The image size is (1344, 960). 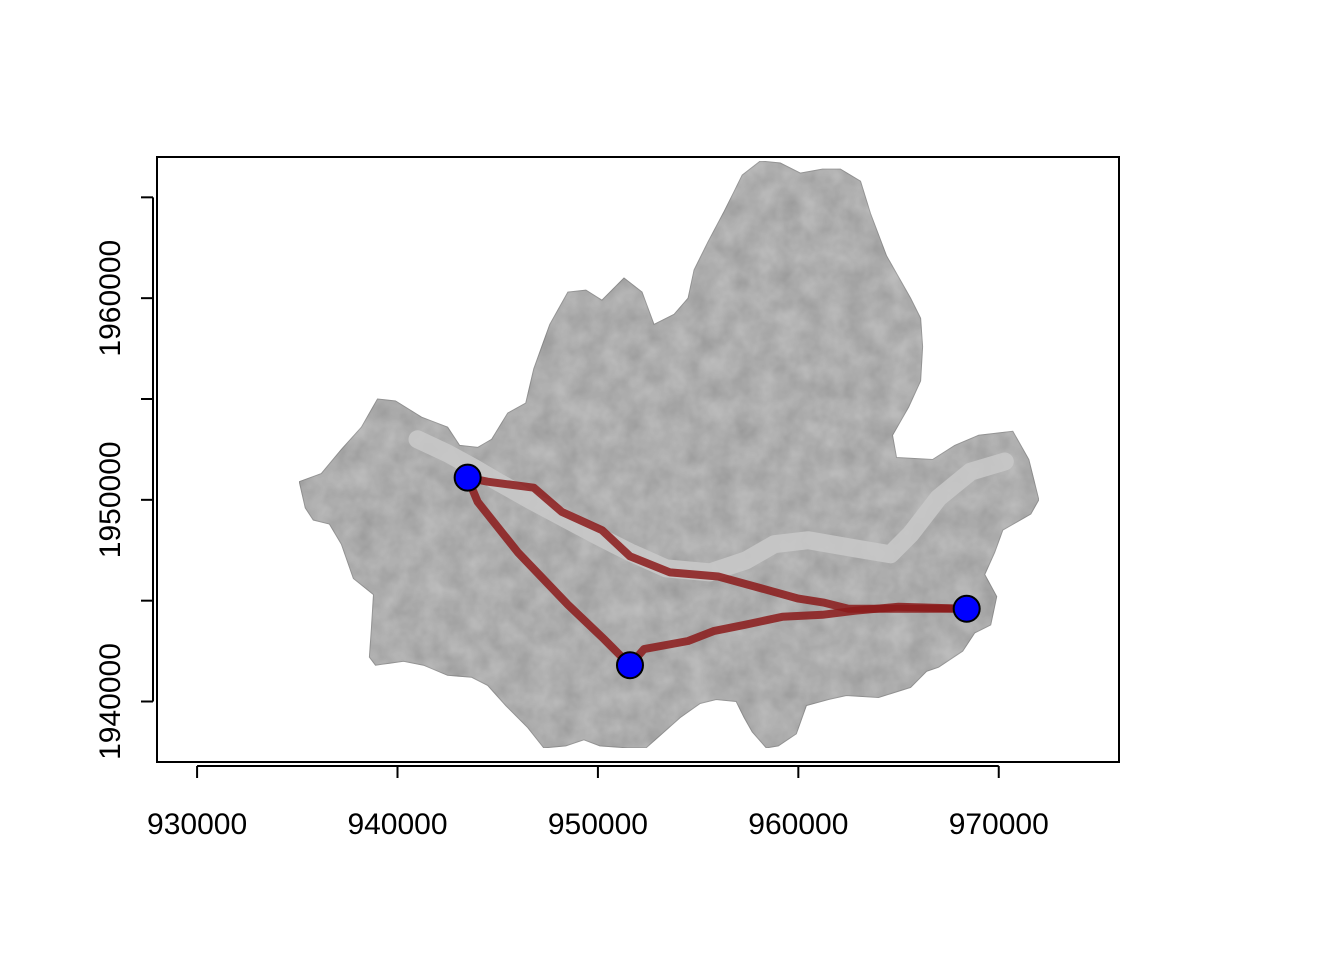 I want to click on y-ticks: 1940000 1950000 1960000, so click(x=123, y=478).